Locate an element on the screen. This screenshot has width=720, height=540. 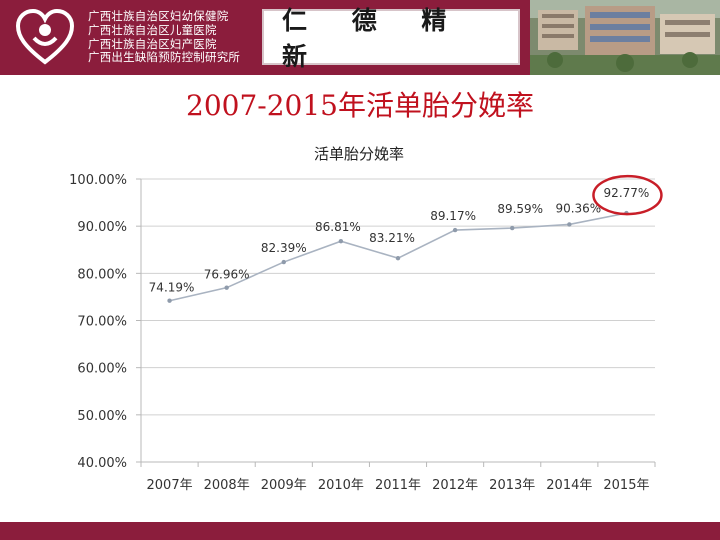
hospital-logo-icon is located at coordinates (45, 36).